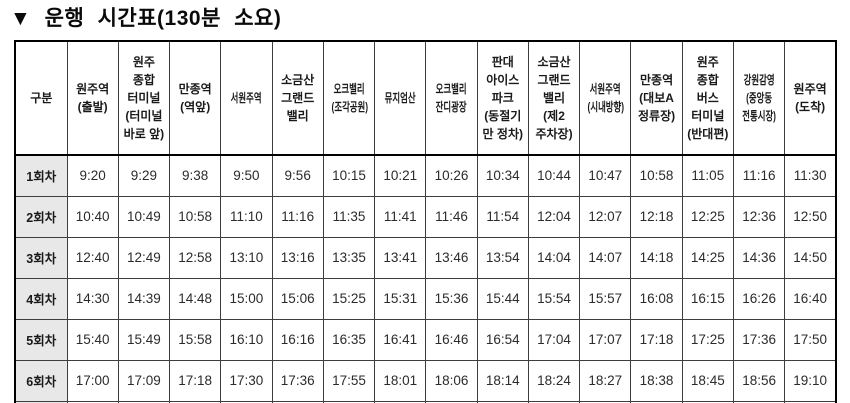  What do you see at coordinates (502, 380) in the screenshot?
I see `time-cell: 18:14` at bounding box center [502, 380].